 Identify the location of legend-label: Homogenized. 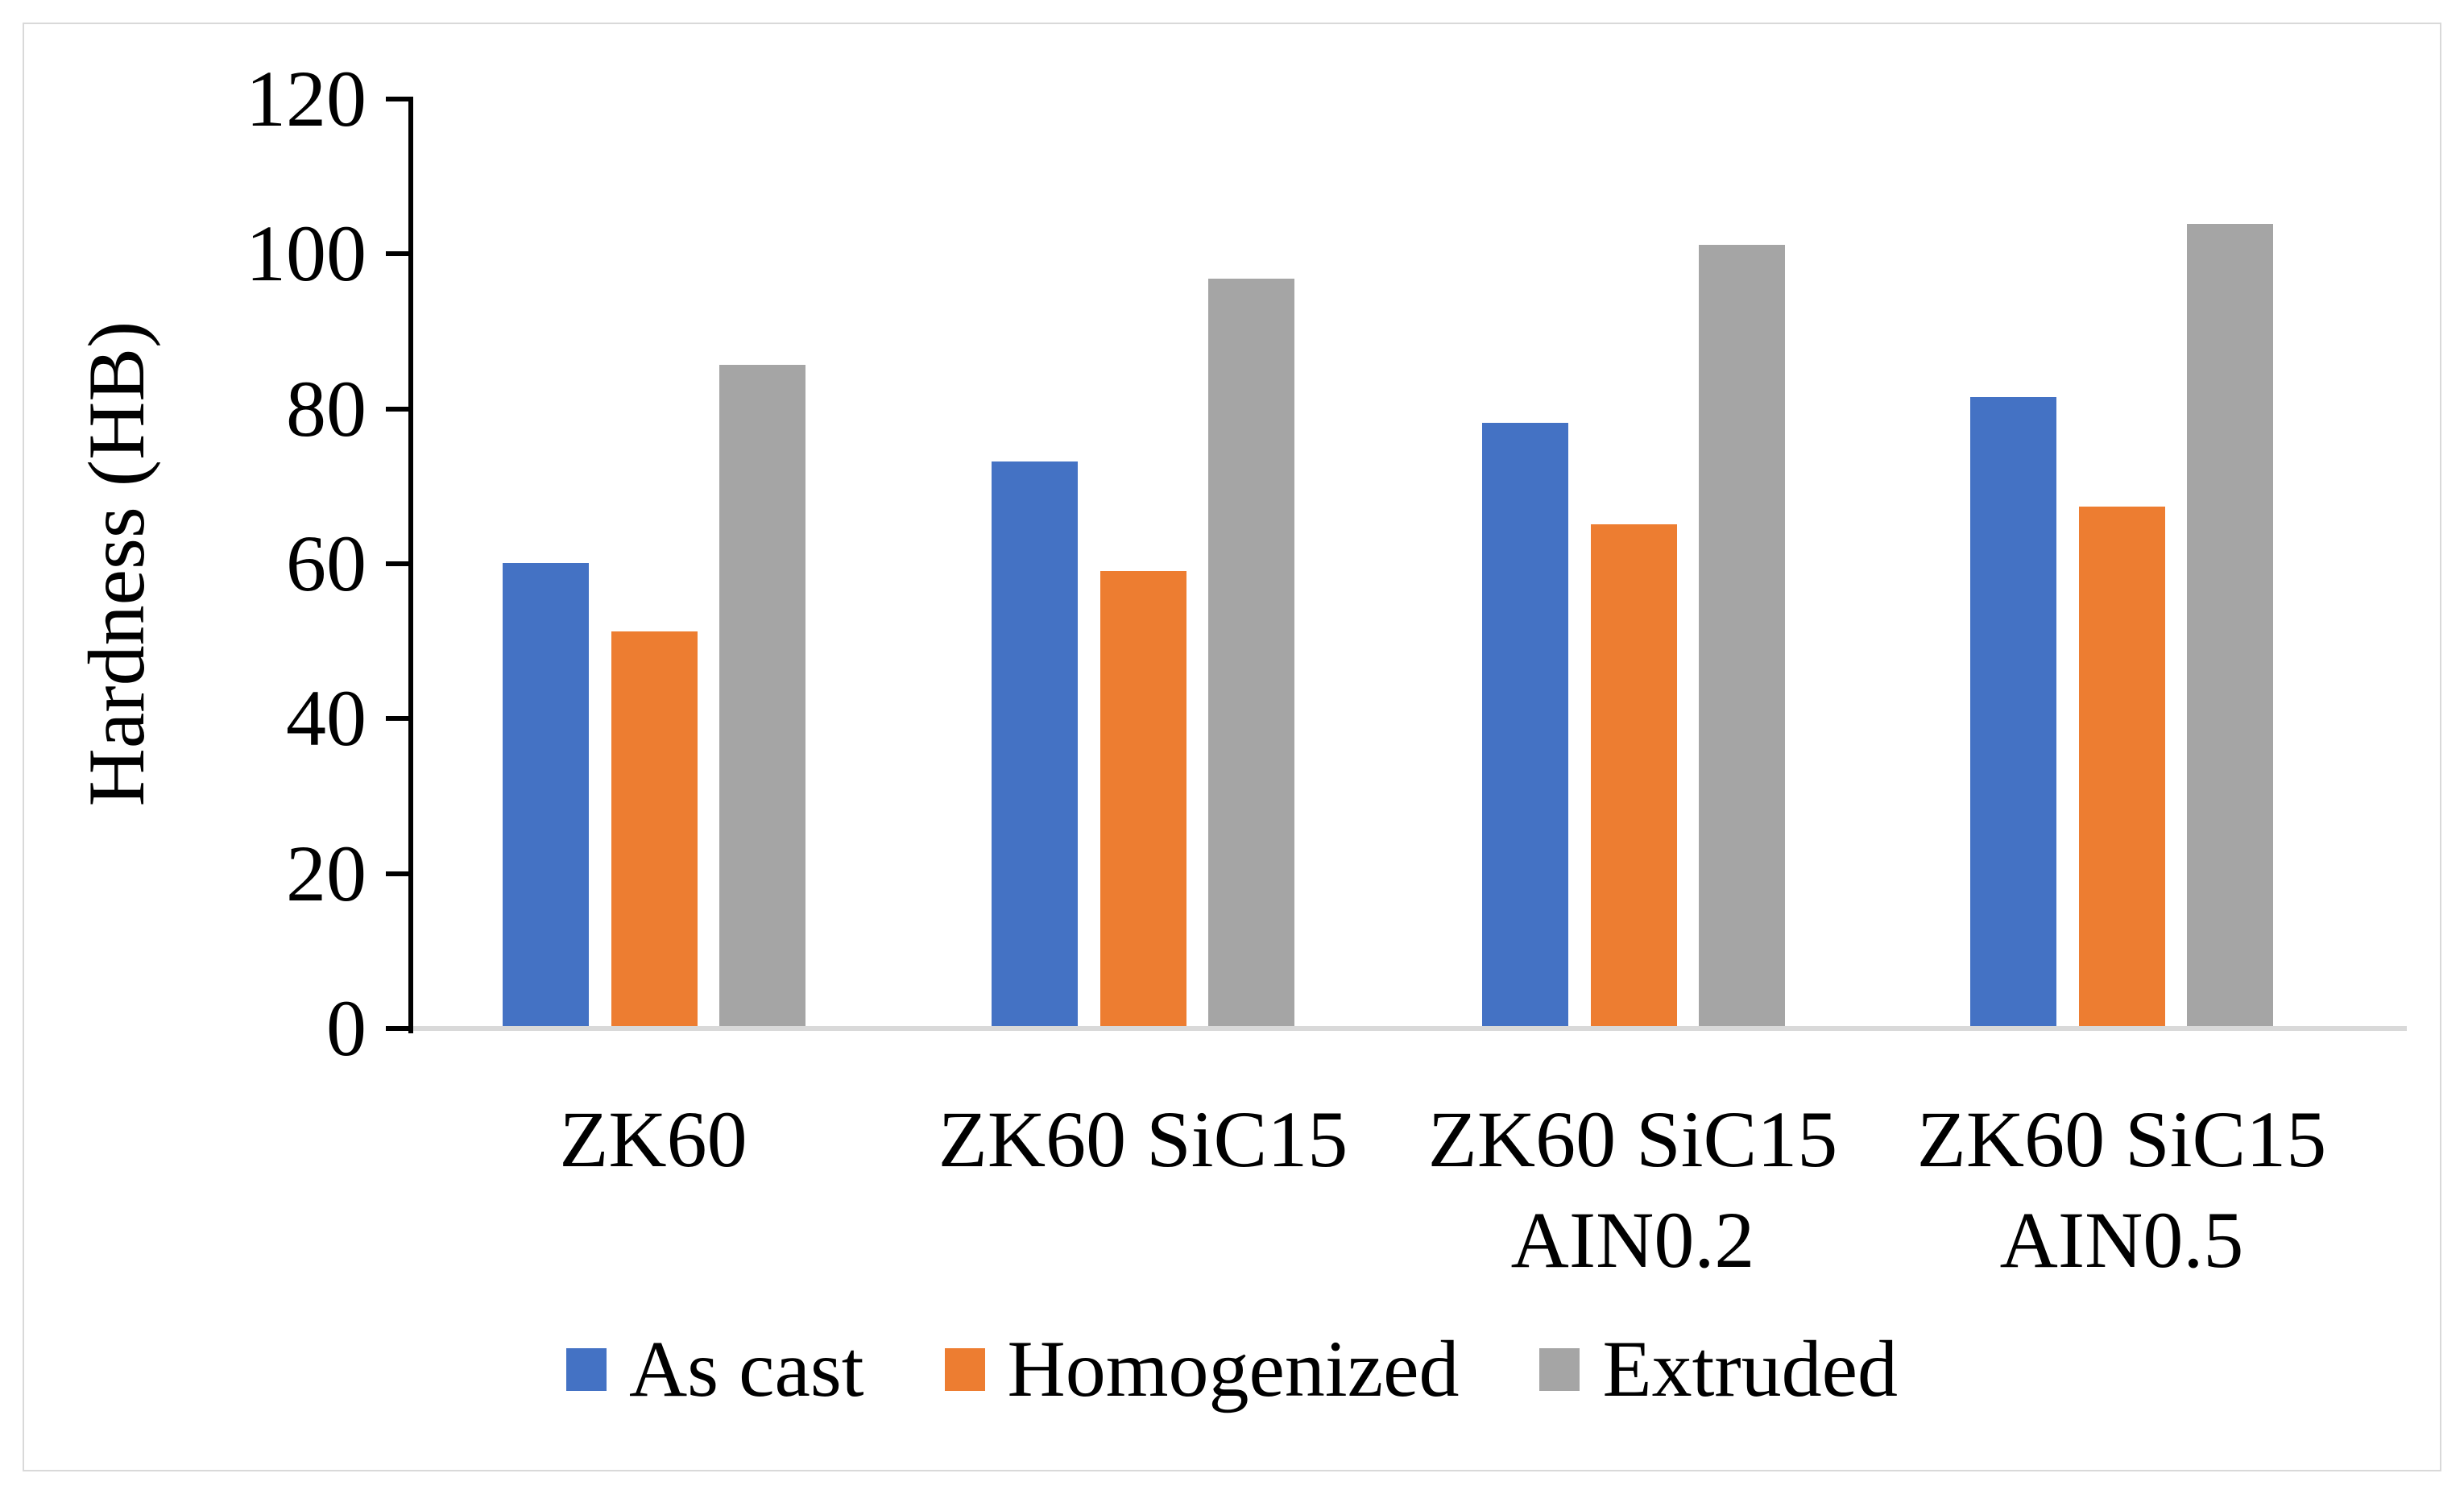
(1233, 1368).